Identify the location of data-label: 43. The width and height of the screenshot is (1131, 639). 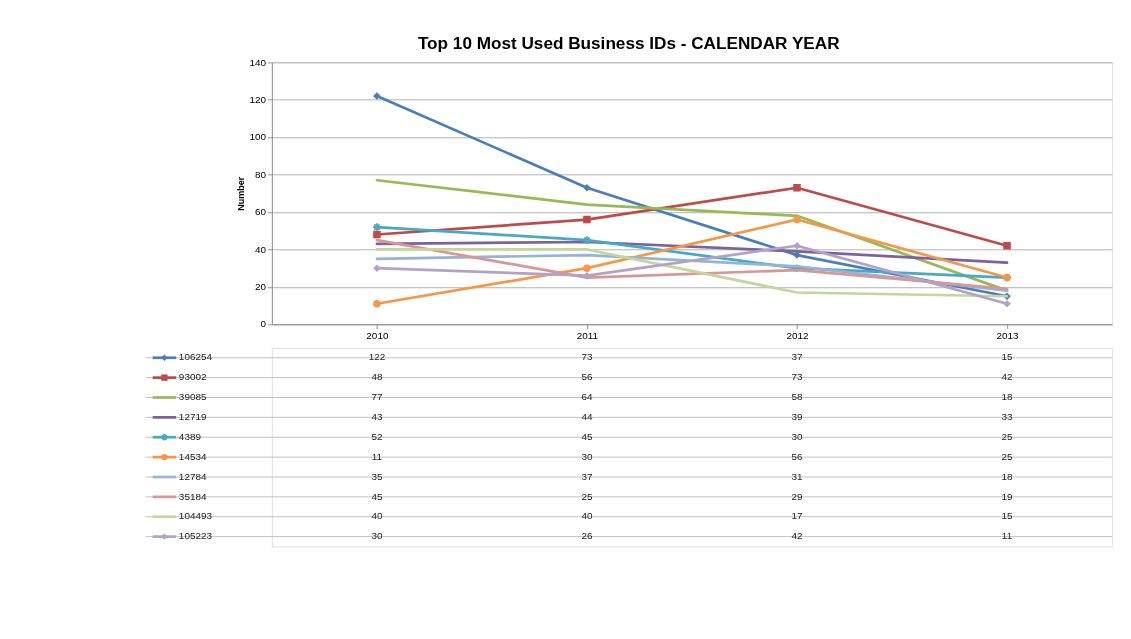
(377, 417).